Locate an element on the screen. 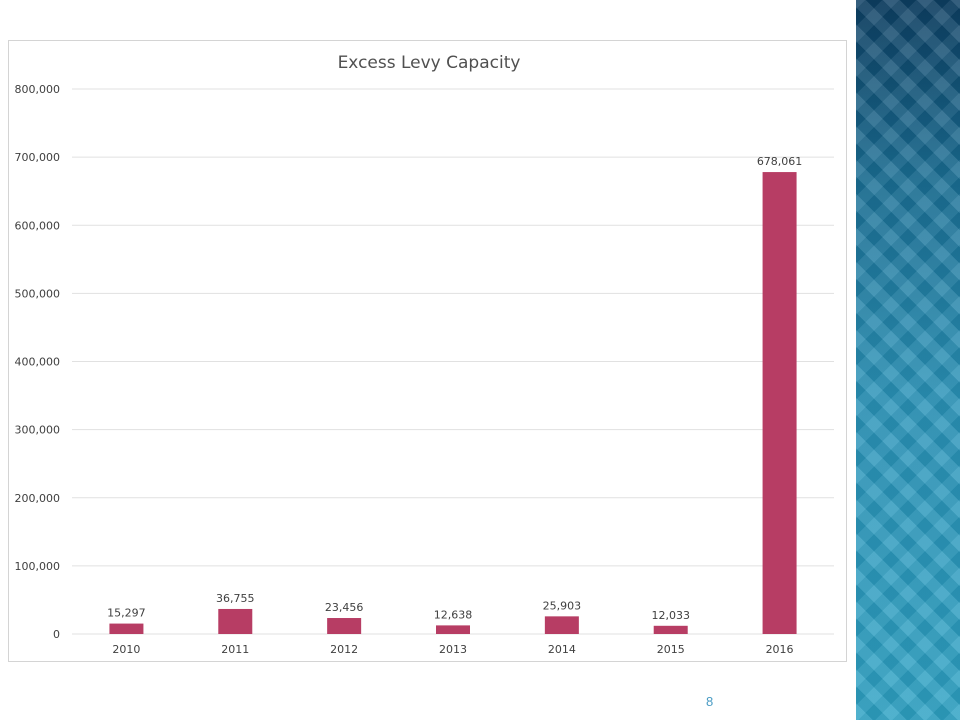 This screenshot has height=720, width=960. x-tick-label-2012: 2012 is located at coordinates (344, 649).